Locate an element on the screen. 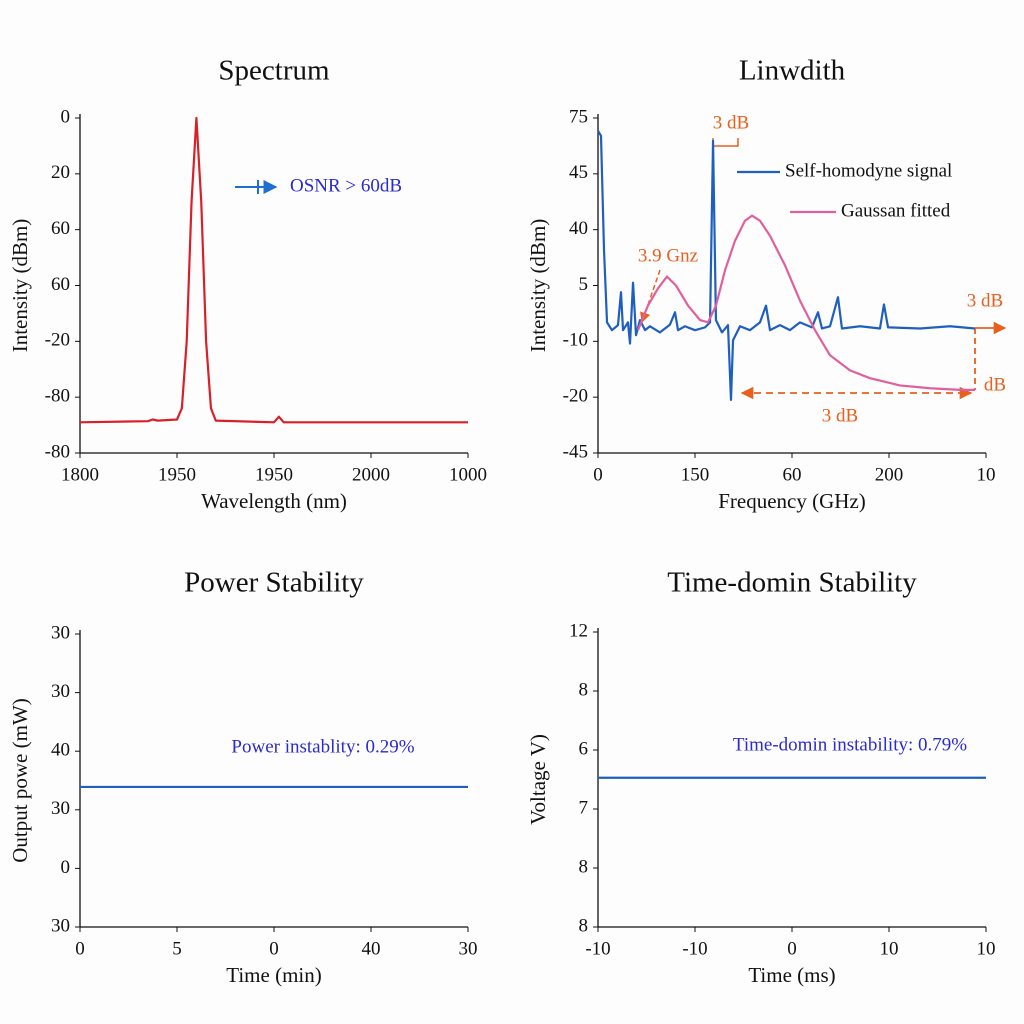 The image size is (1024, 1024). annotation: Power instablity: 0.29% is located at coordinates (322, 746).